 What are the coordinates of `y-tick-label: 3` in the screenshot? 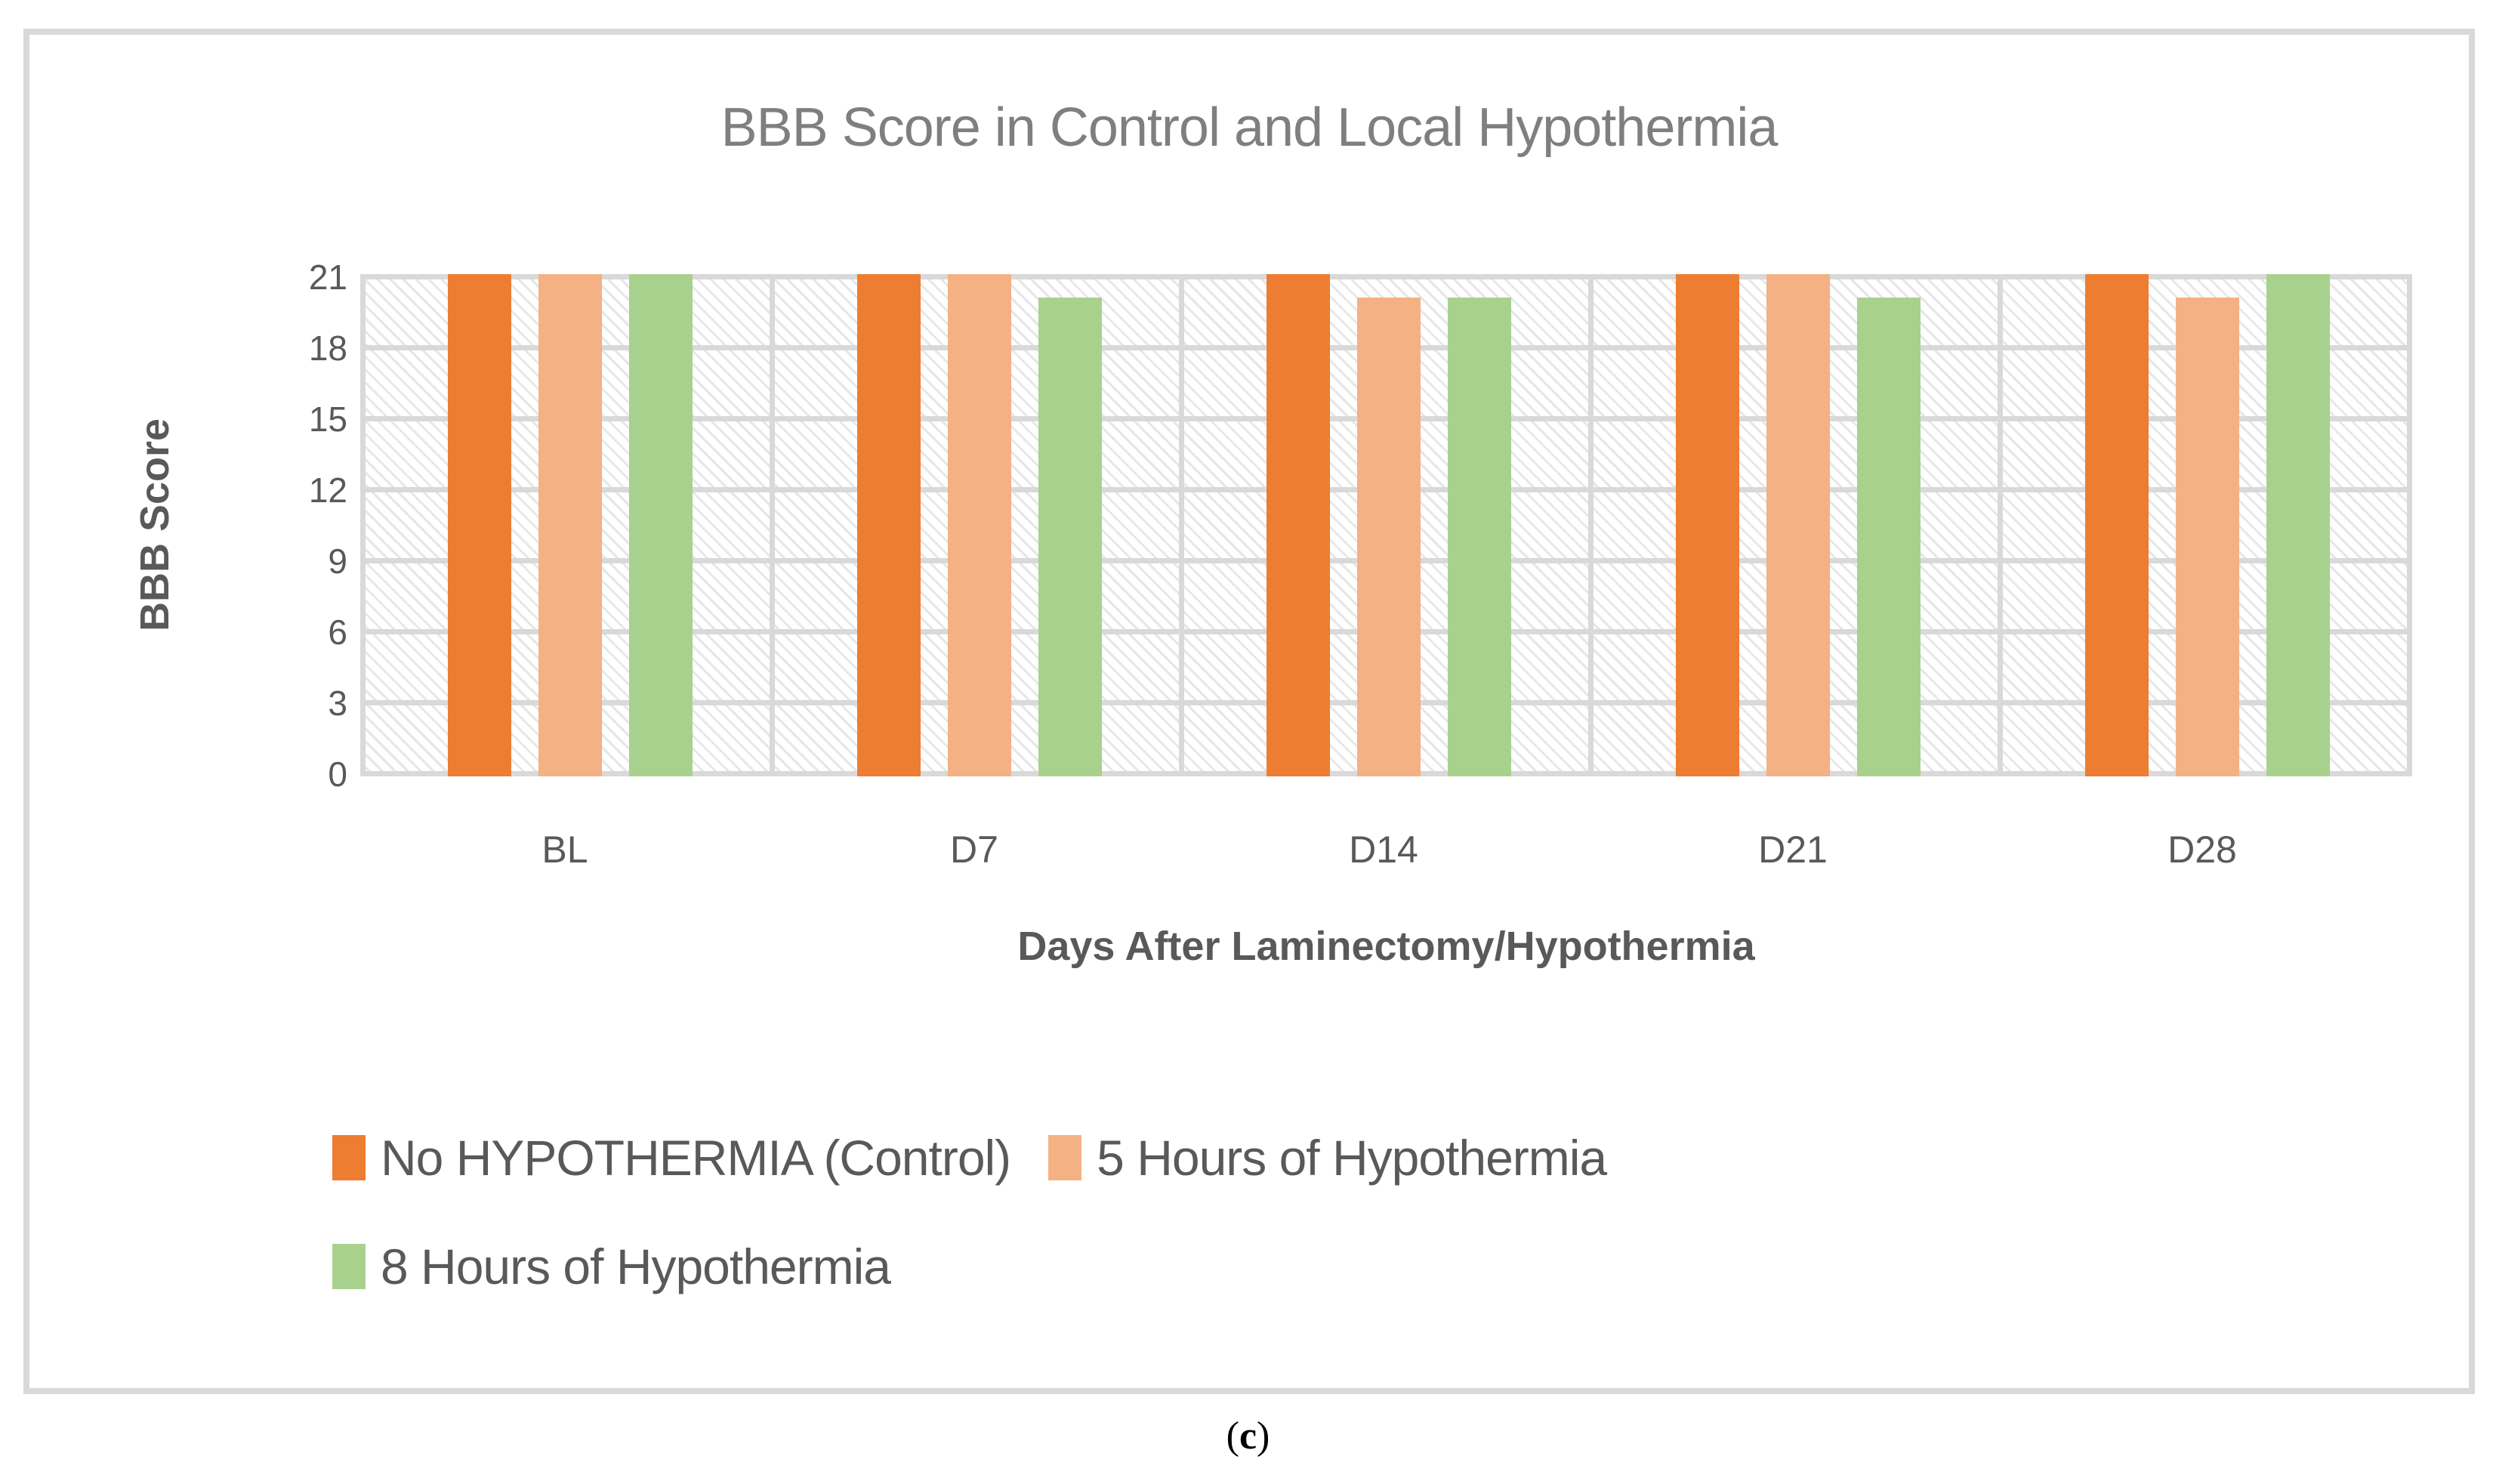 It's located at (337, 703).